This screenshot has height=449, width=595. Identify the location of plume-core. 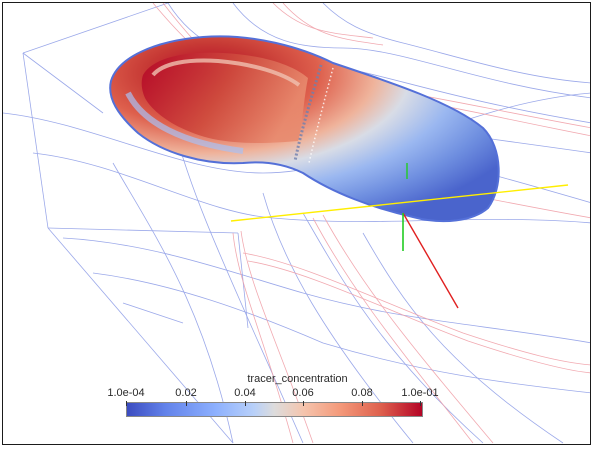
(224, 97).